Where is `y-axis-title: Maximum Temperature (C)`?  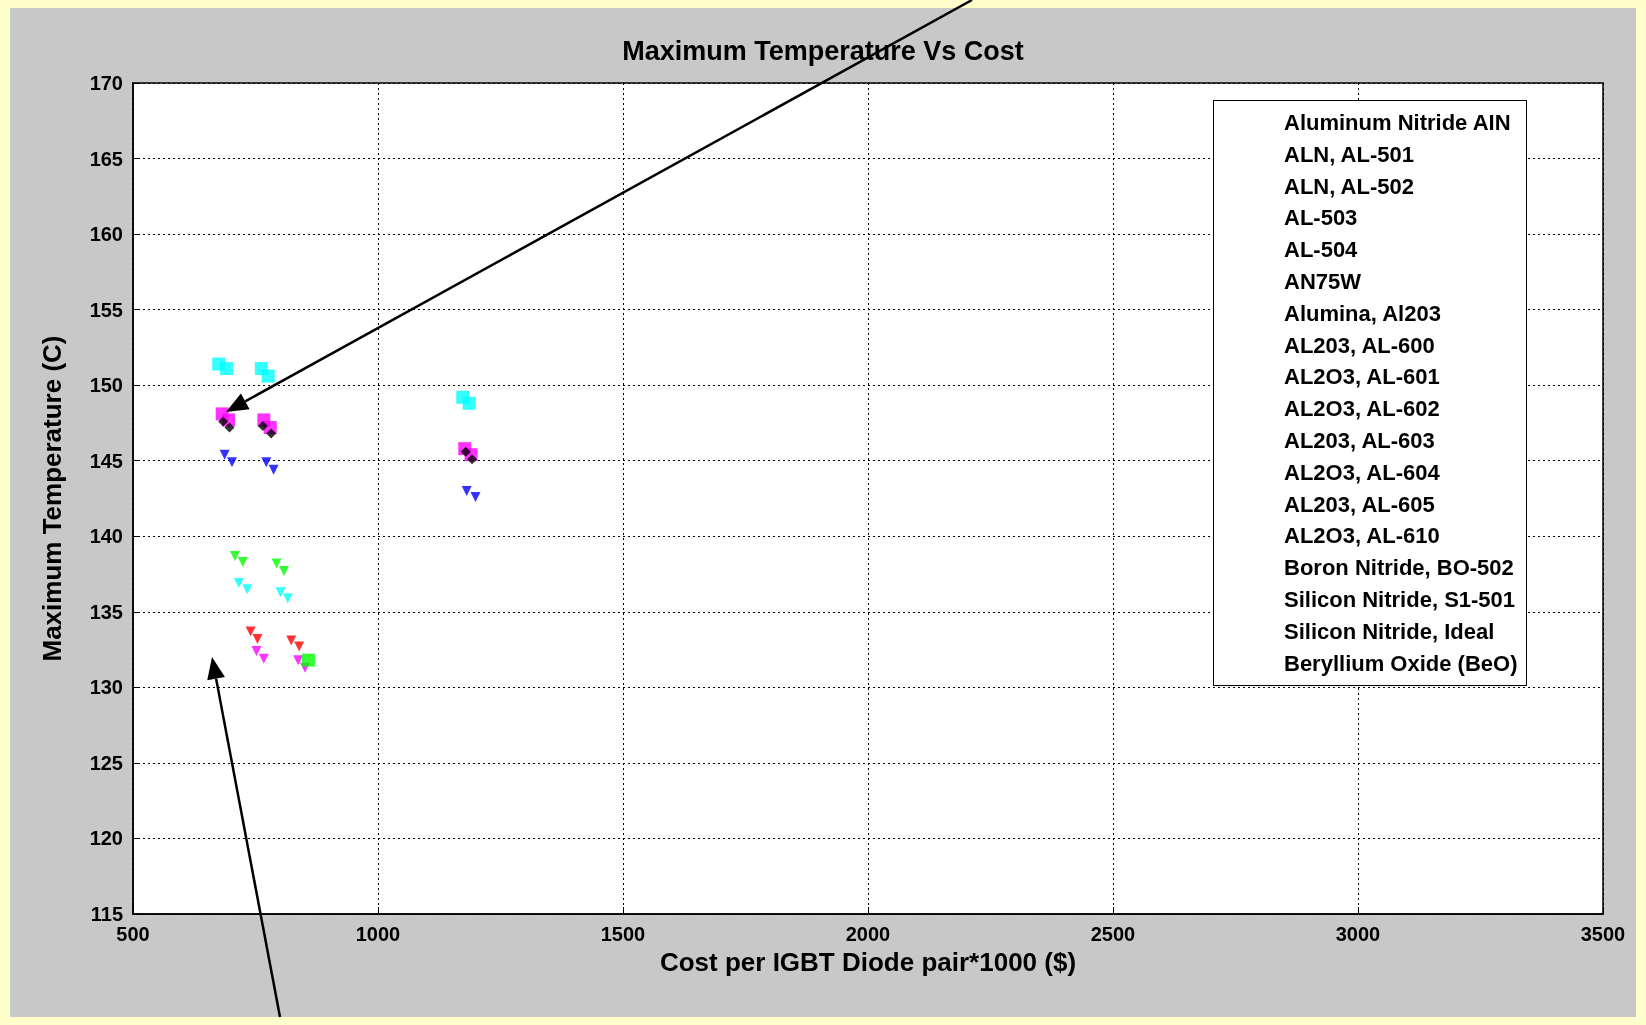 y-axis-title: Maximum Temperature (C) is located at coordinates (52, 498).